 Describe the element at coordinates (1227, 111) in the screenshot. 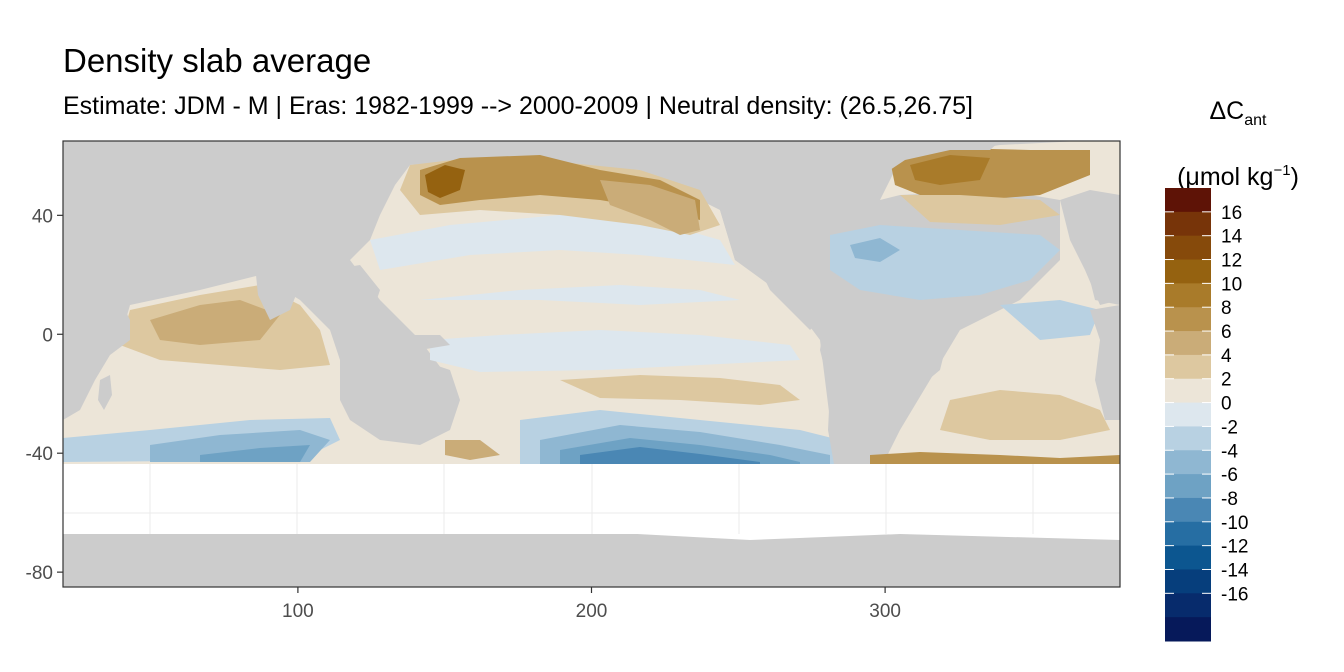

I see `legend-symbol: ΔC` at that location.